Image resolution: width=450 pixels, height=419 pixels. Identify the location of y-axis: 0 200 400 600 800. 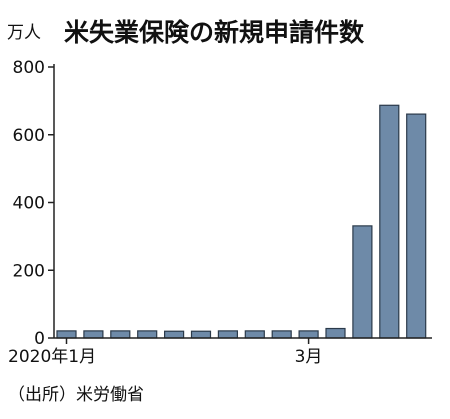
(34, 203).